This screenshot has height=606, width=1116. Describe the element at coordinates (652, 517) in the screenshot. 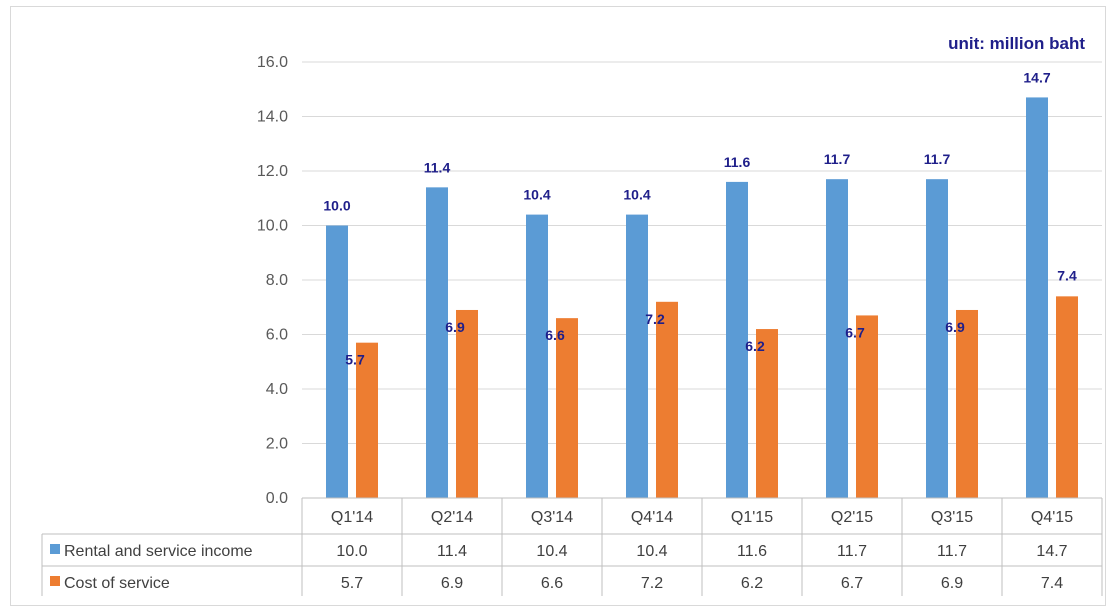

I see `x-category-label: Q4'14` at that location.